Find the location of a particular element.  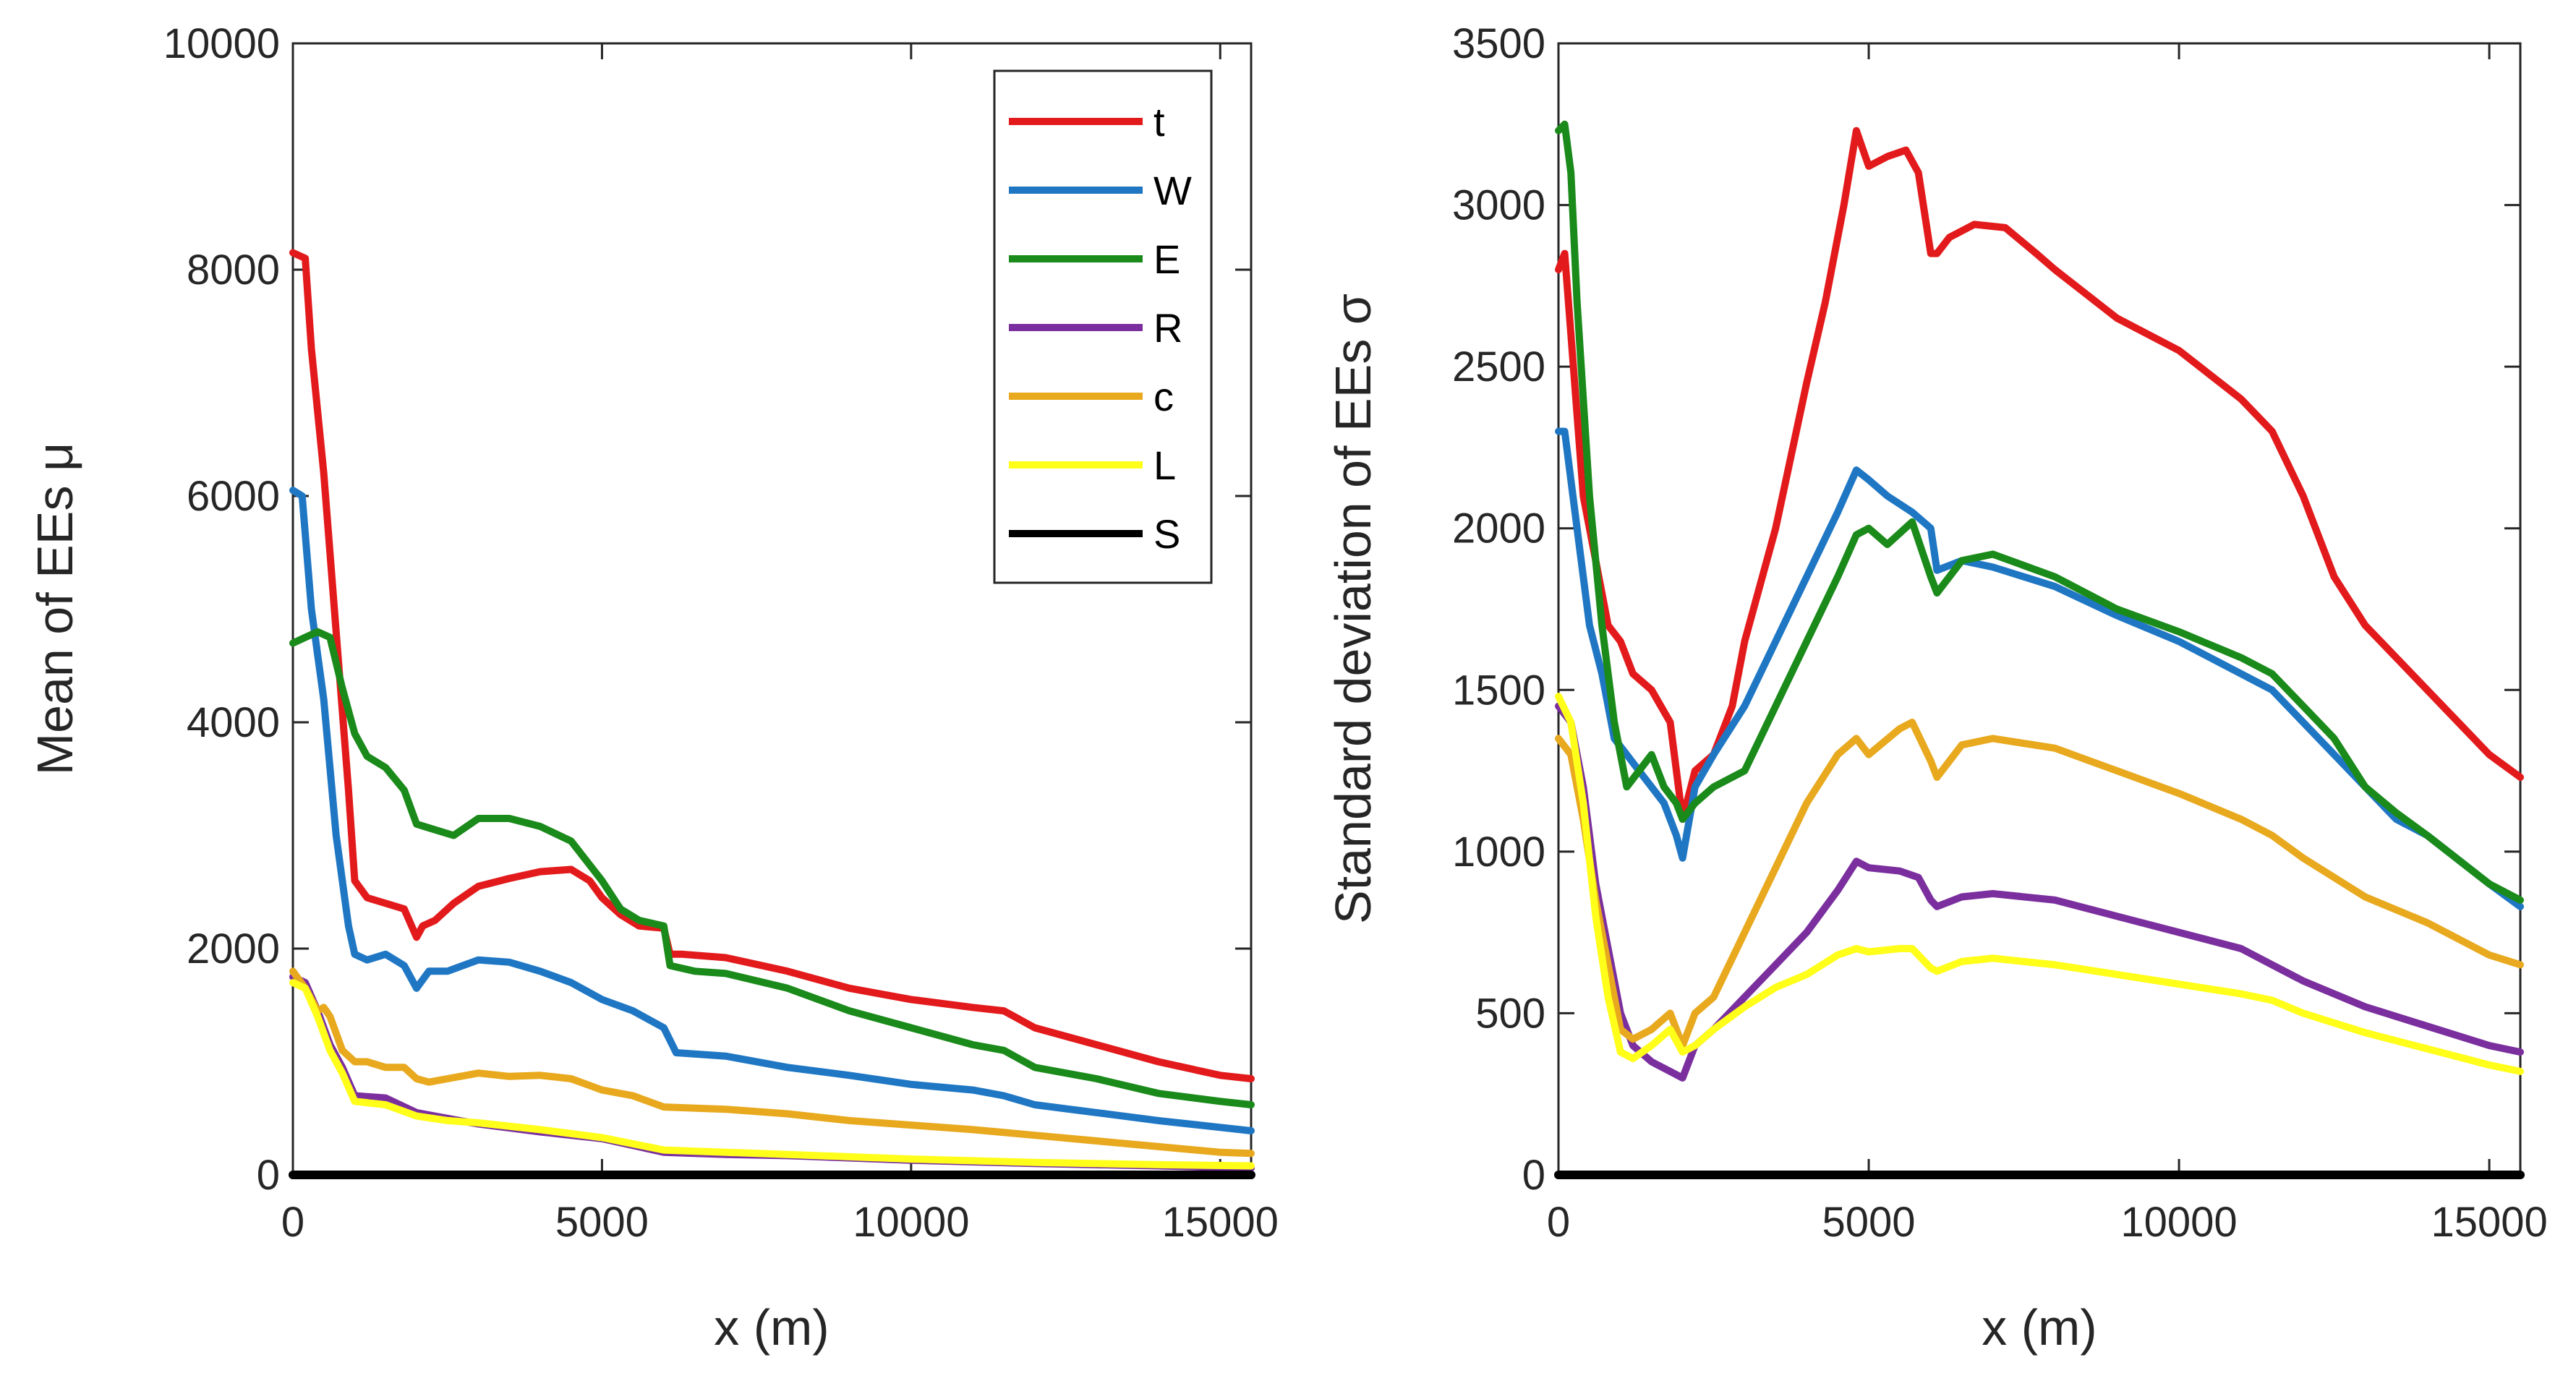

legend-label-R: R is located at coordinates (1167, 328).